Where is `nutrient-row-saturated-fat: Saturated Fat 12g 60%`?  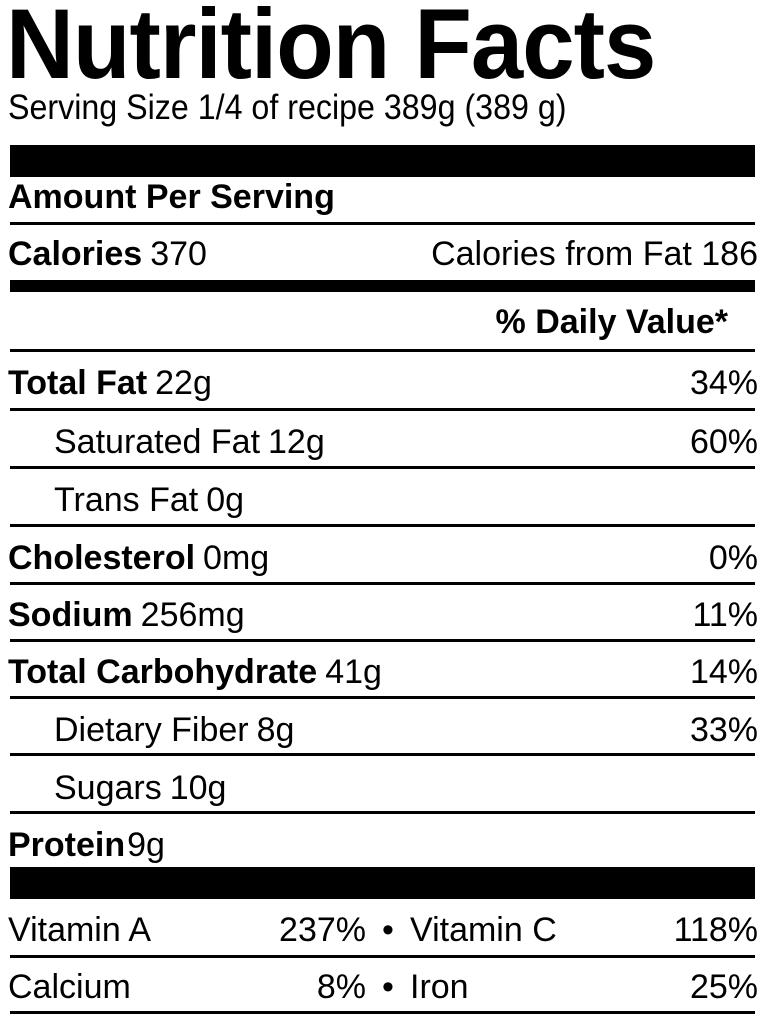
nutrient-row-saturated-fat: Saturated Fat 12g 60% is located at coordinates (406, 441).